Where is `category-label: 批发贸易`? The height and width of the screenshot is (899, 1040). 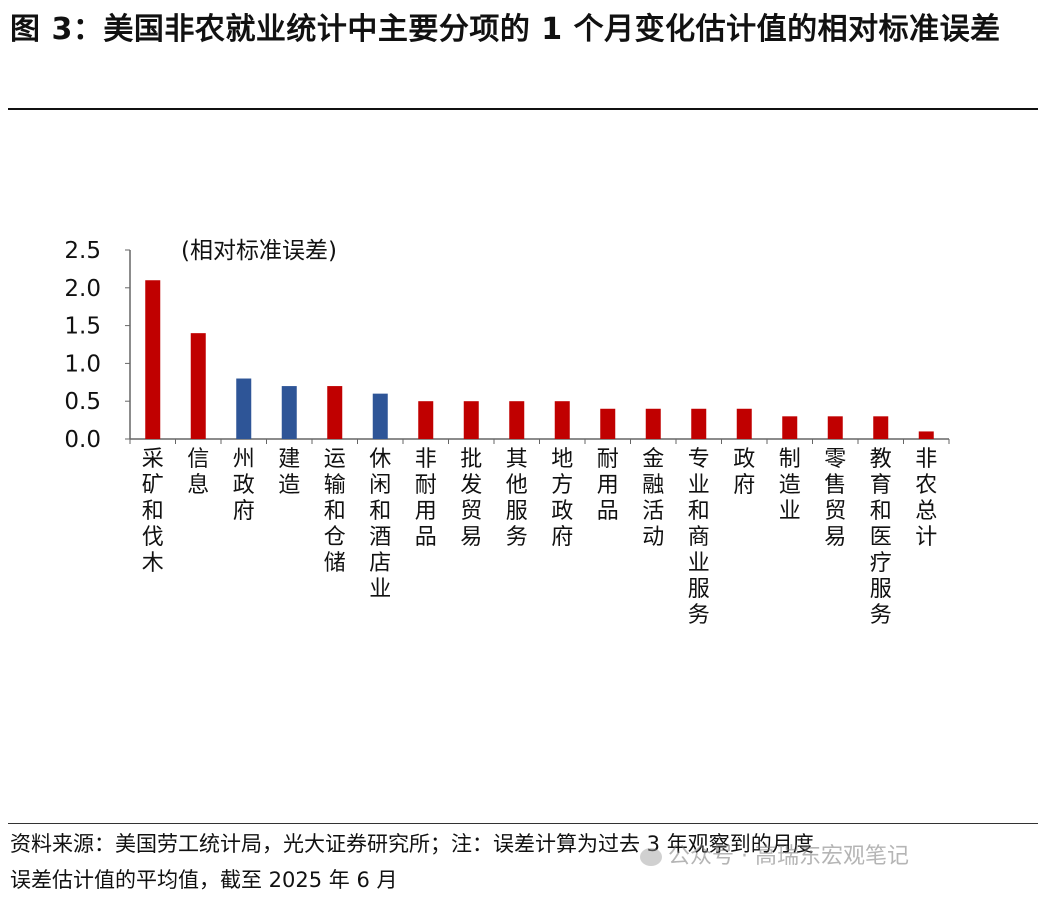
category-label: 批发贸易 is located at coordinates (471, 498).